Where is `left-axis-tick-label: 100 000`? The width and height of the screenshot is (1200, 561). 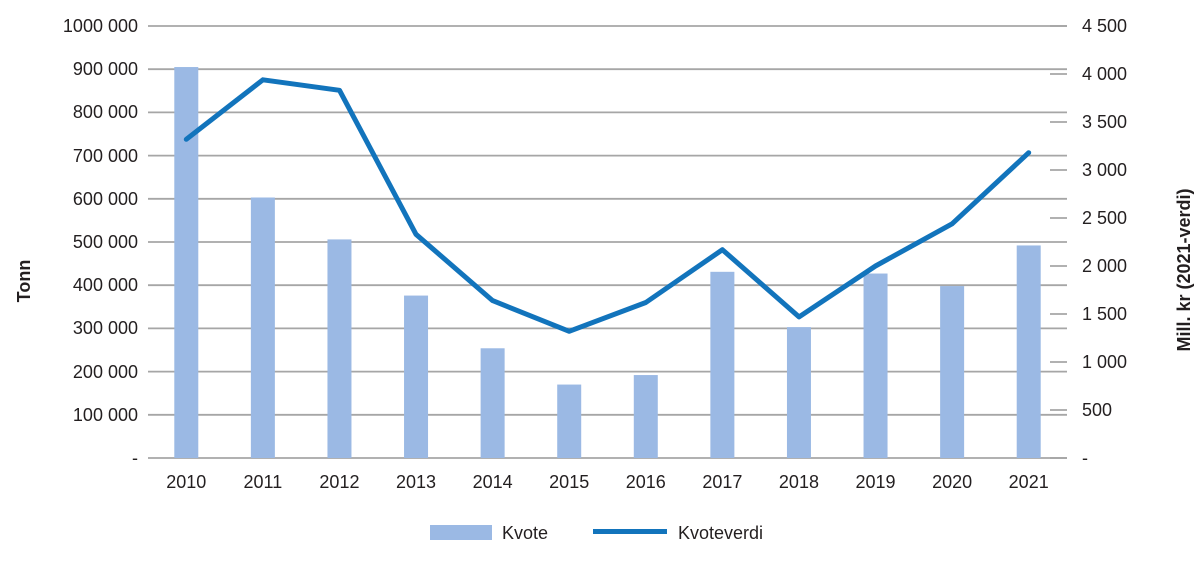 left-axis-tick-label: 100 000 is located at coordinates (105, 414).